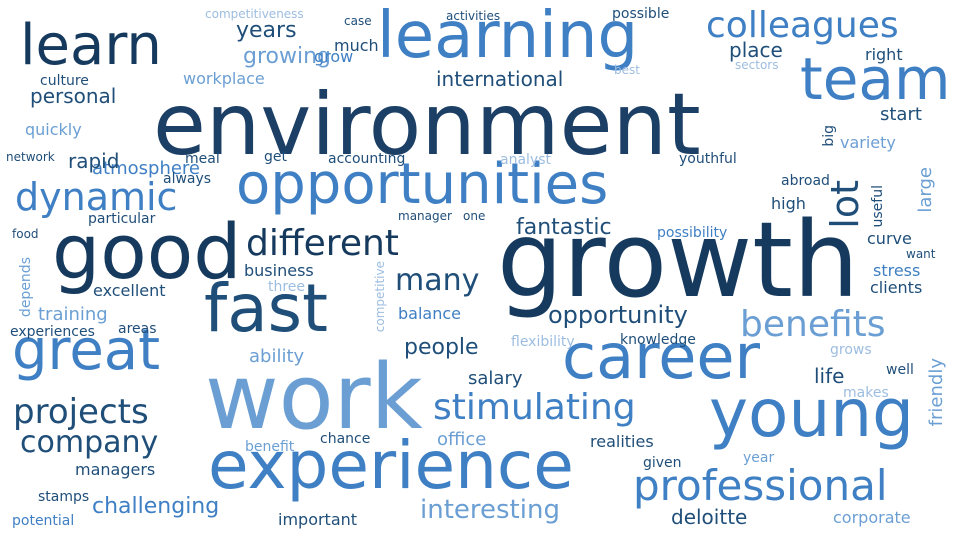 The height and width of the screenshot is (541, 963). What do you see at coordinates (345, 439) in the screenshot?
I see `word-chance: chance` at bounding box center [345, 439].